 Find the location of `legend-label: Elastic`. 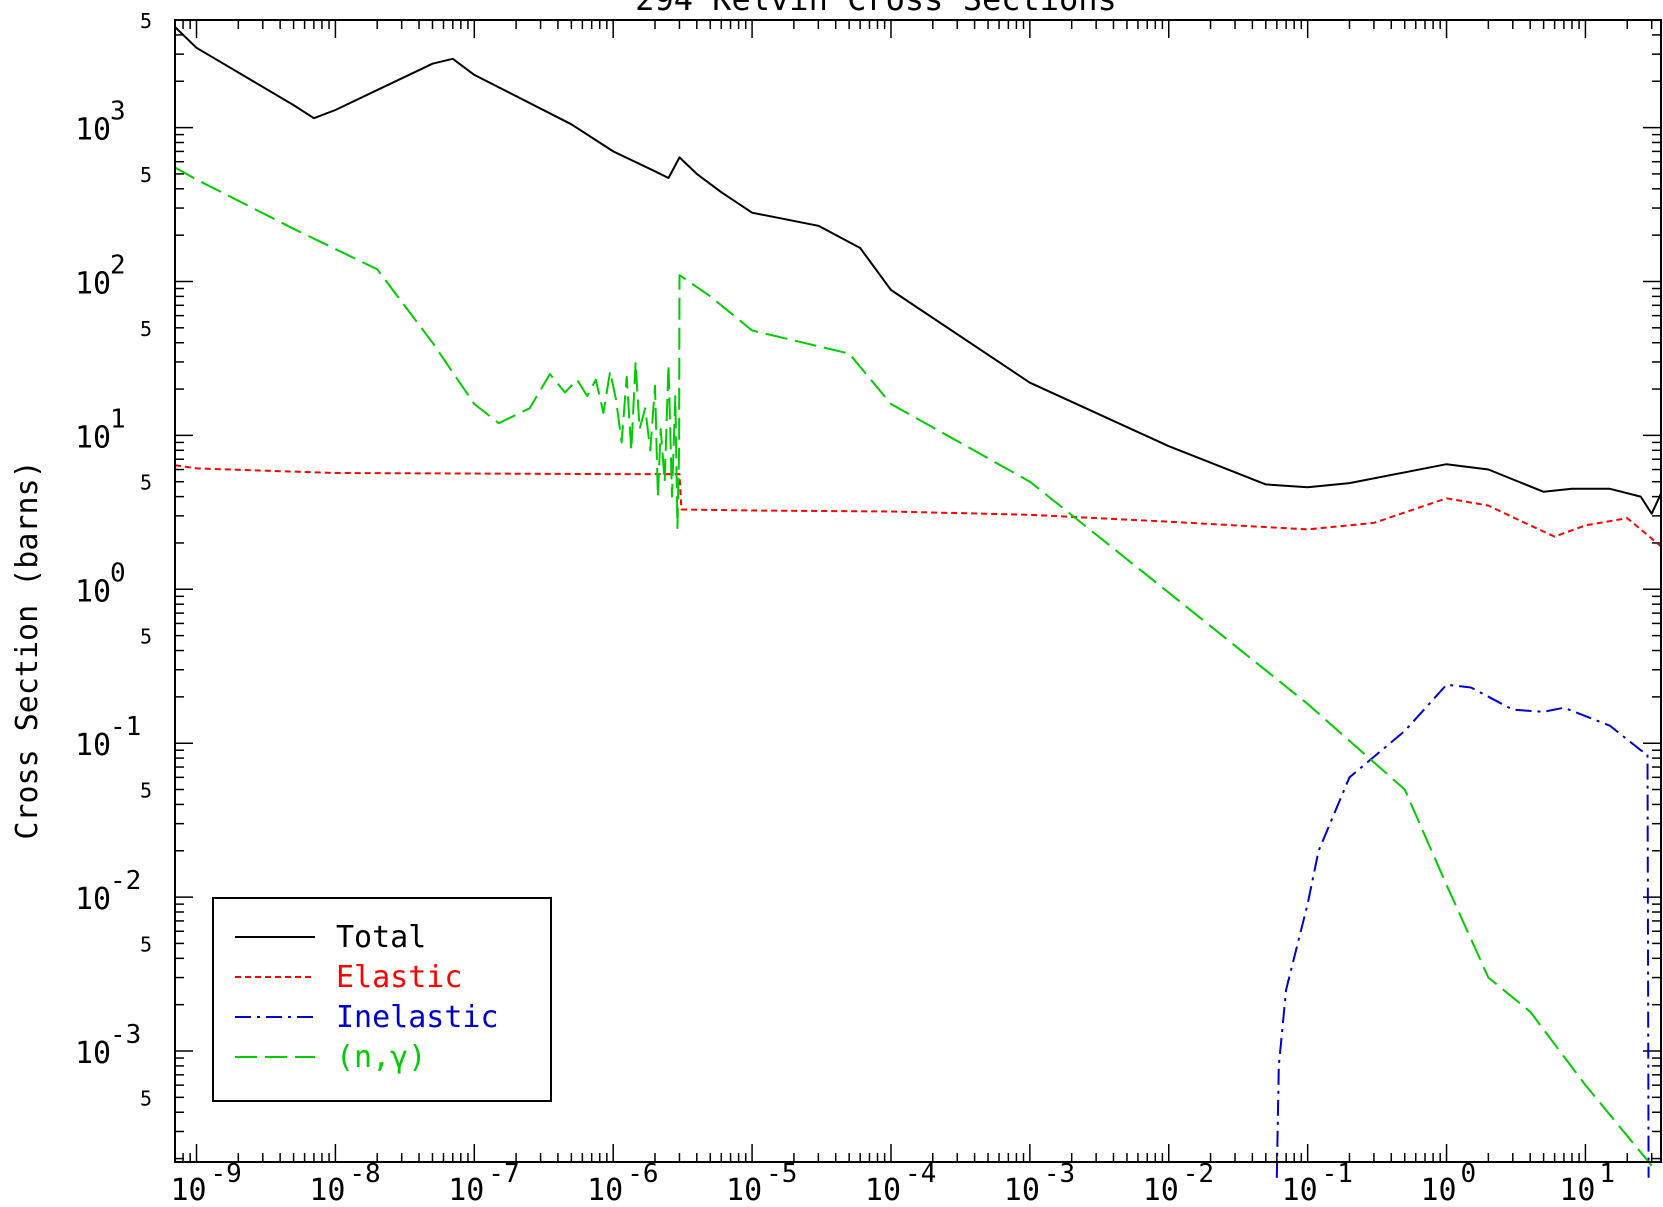

legend-label: Elastic is located at coordinates (399, 977).